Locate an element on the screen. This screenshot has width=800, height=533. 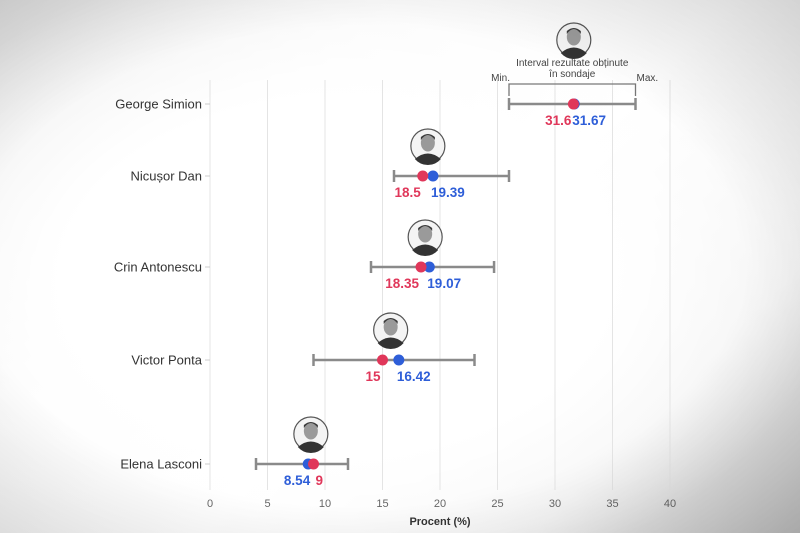
portrait-nicusor-dan-icon is located at coordinates (428, 147).